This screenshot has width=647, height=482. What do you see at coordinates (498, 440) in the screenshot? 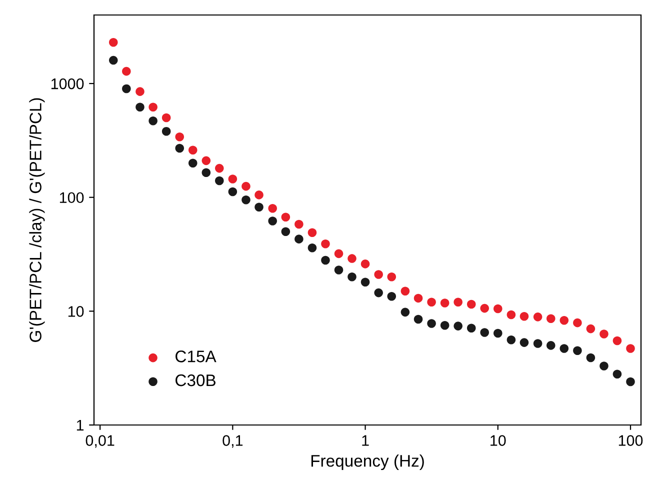
I see `x-tick-label: 10` at bounding box center [498, 440].